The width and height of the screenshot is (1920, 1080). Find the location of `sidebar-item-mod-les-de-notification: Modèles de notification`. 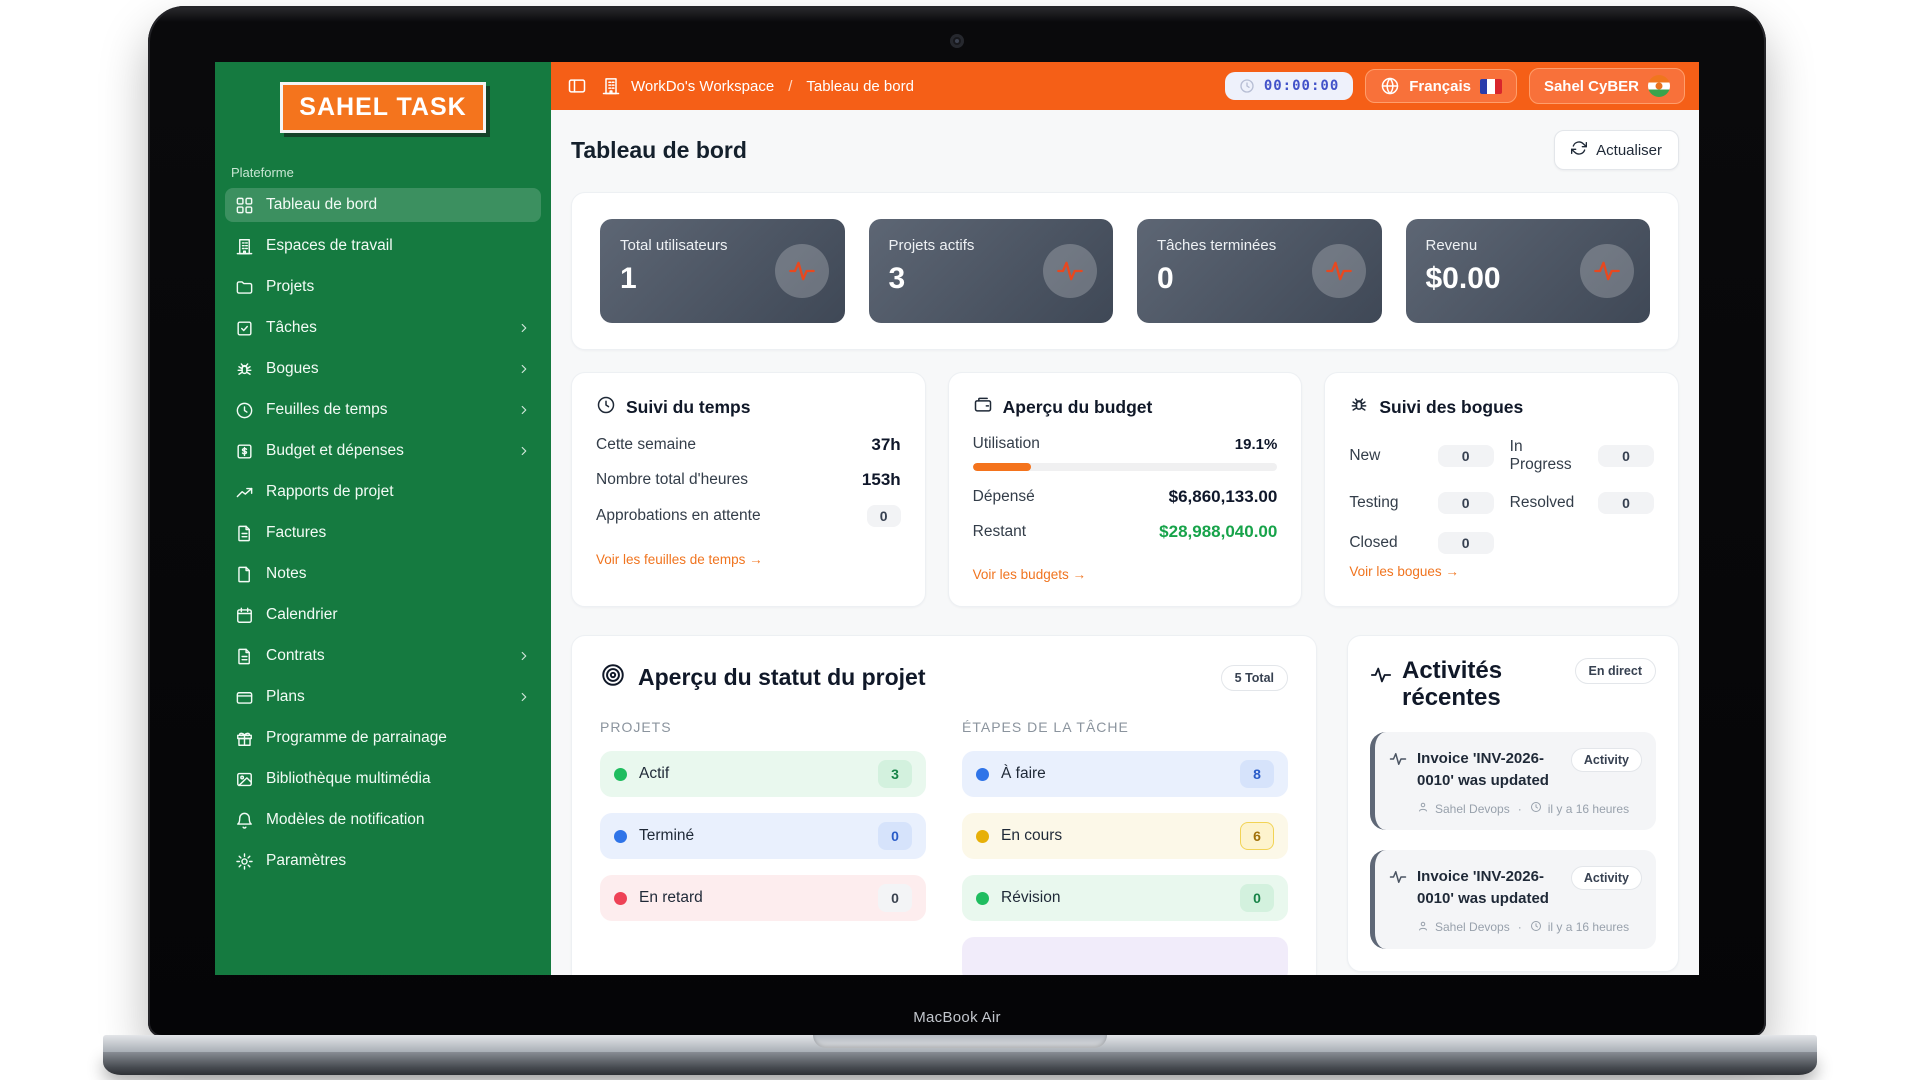

sidebar-item-mod-les-de-notification: Modèles de notification is located at coordinates (383, 820).